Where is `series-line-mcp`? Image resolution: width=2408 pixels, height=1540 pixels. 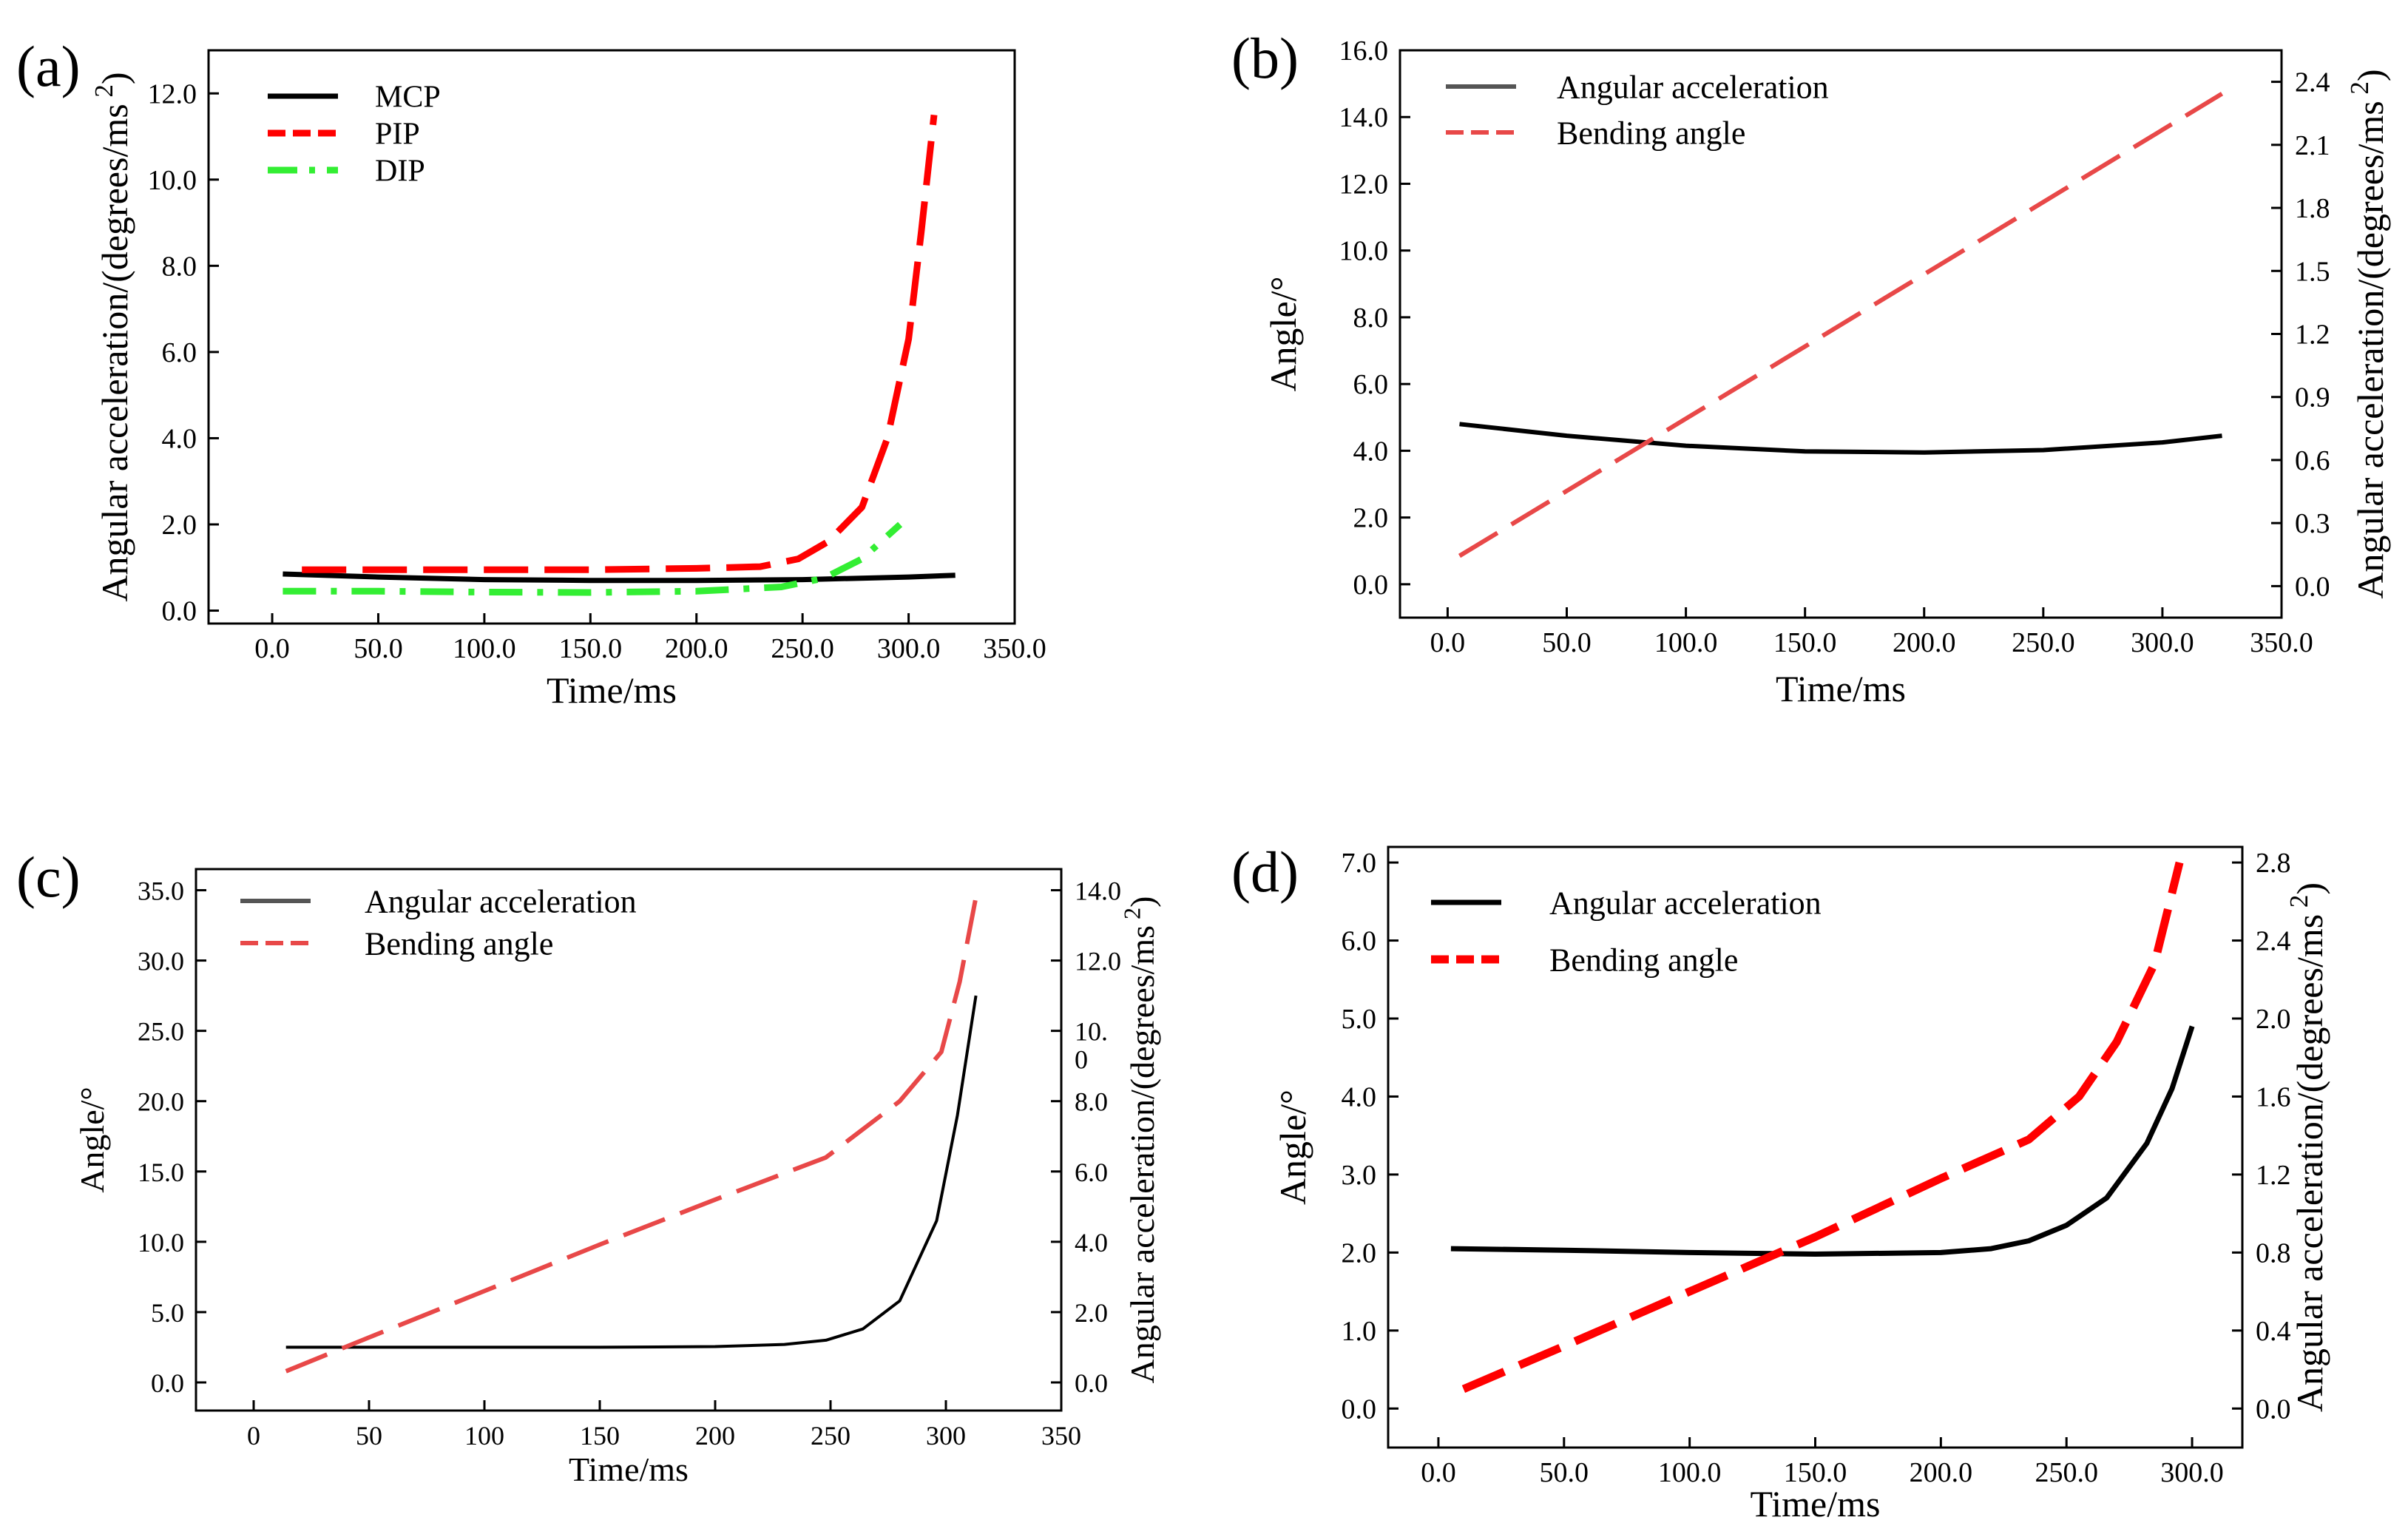 series-line-mcp is located at coordinates (619, 577).